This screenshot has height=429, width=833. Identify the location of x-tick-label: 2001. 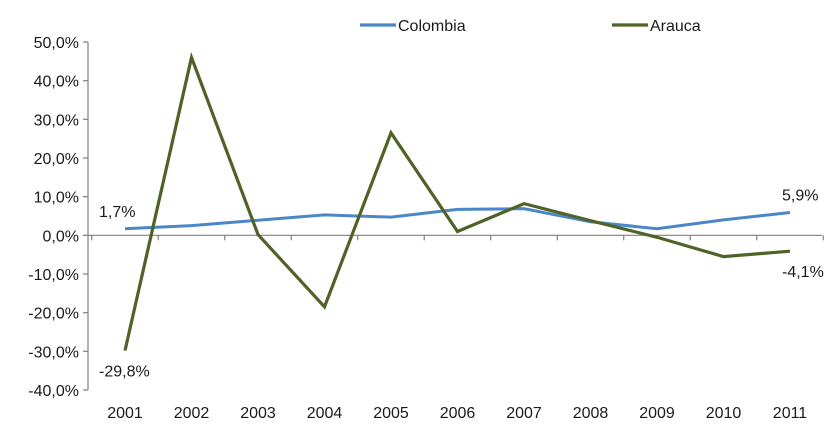
(125, 413).